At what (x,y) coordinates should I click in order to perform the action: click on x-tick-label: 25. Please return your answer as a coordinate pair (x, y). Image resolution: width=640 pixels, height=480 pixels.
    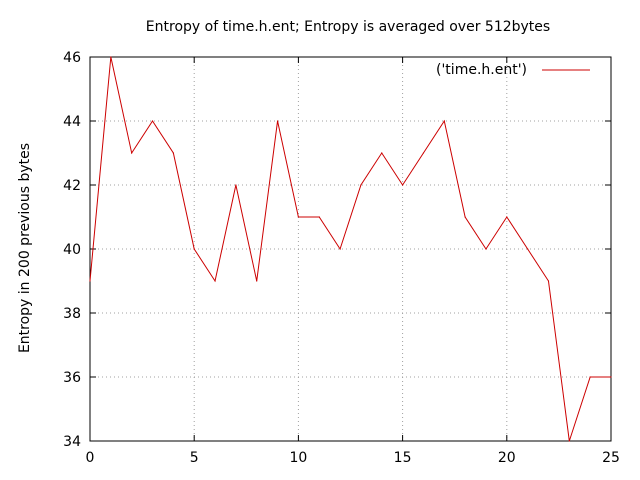
    Looking at the image, I should click on (611, 458).